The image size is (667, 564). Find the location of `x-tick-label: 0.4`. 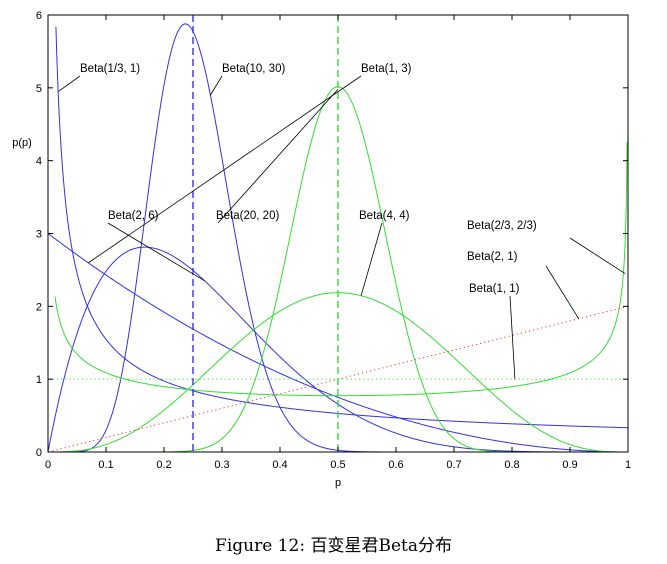

x-tick-label: 0.4 is located at coordinates (279, 465).